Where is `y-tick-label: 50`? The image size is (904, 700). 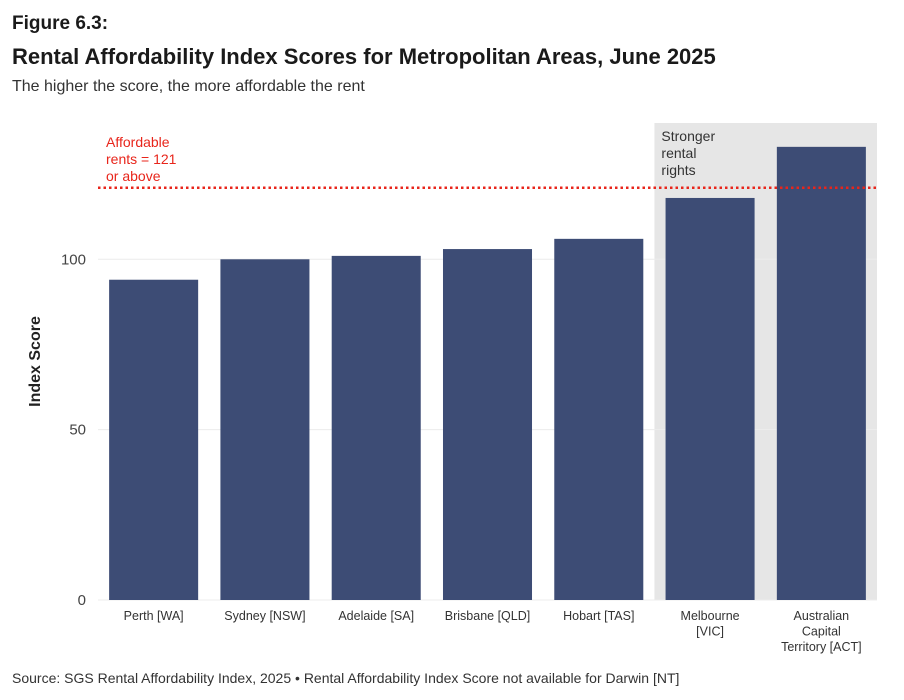 y-tick-label: 50 is located at coordinates (77, 430).